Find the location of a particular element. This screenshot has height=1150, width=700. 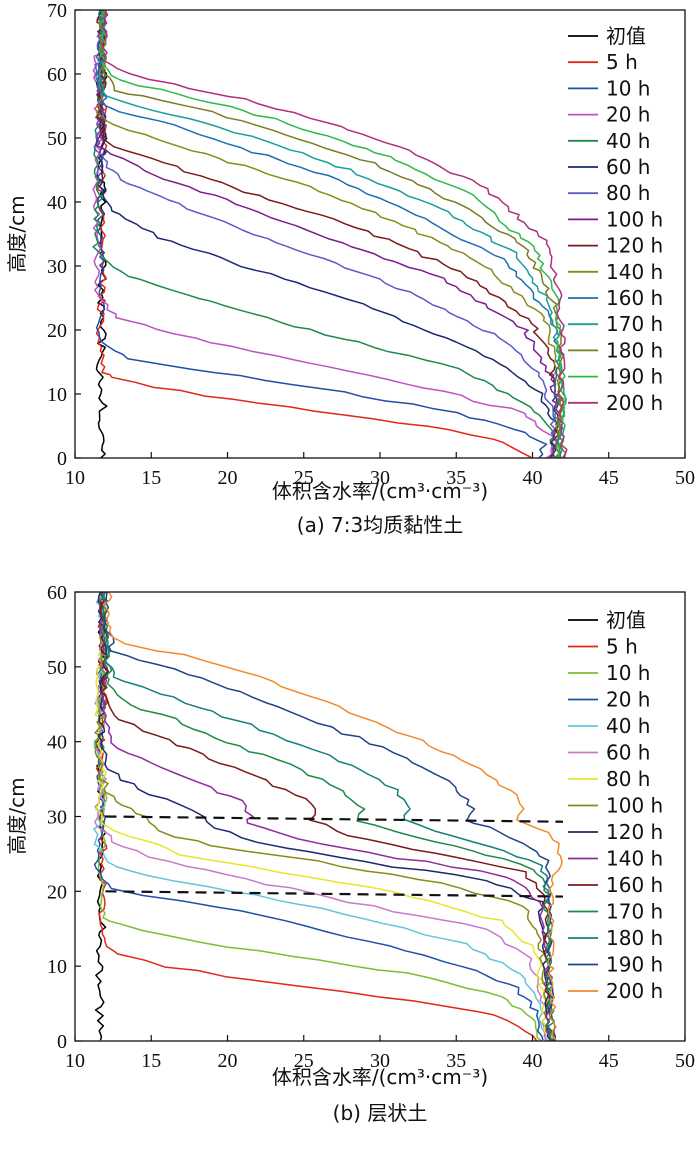

panel-b-layer-boundaries is located at coordinates (334, 856).